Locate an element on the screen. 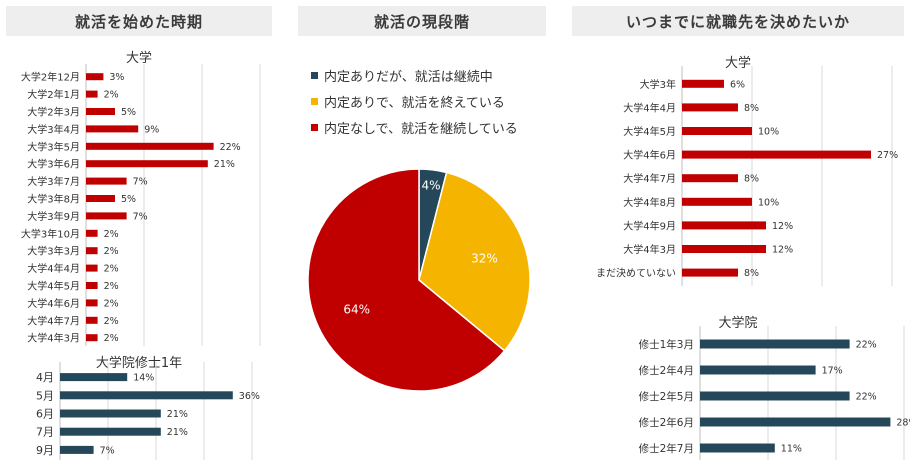  data-label: 28% is located at coordinates (903, 423).